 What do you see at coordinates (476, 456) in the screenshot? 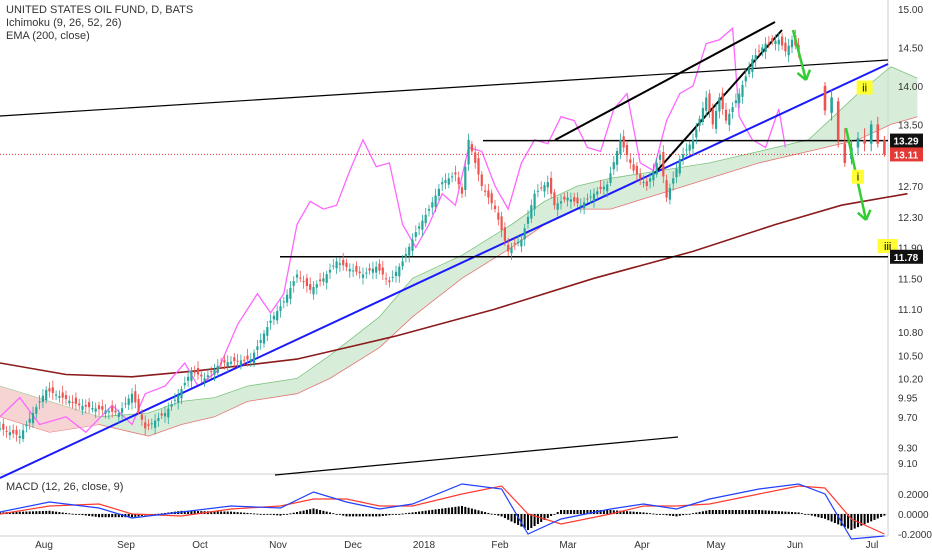
I see `lower-channel-line` at bounding box center [476, 456].